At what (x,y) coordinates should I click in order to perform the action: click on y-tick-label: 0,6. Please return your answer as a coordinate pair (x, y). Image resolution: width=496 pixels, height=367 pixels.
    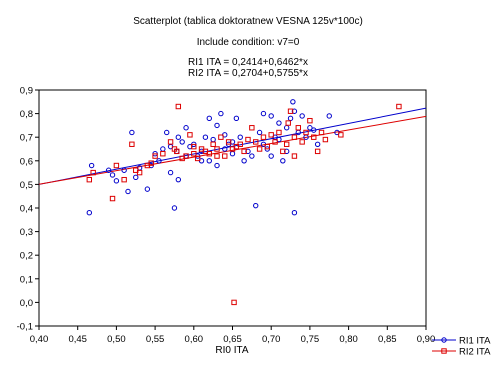
    Looking at the image, I should click on (26, 161).